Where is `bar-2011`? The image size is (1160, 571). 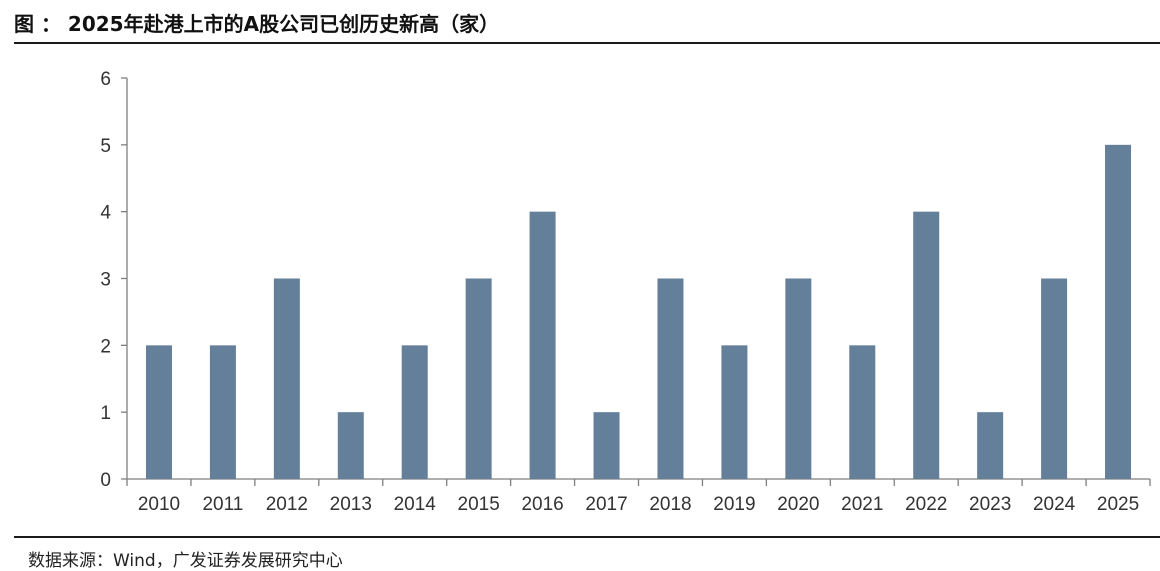
bar-2011 is located at coordinates (222, 412).